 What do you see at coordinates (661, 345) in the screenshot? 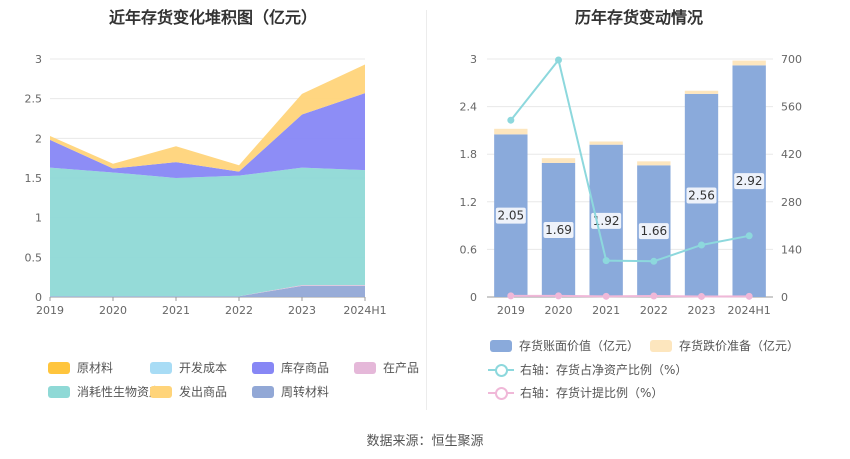
I see `legend-swatch-bar2` at bounding box center [661, 345].